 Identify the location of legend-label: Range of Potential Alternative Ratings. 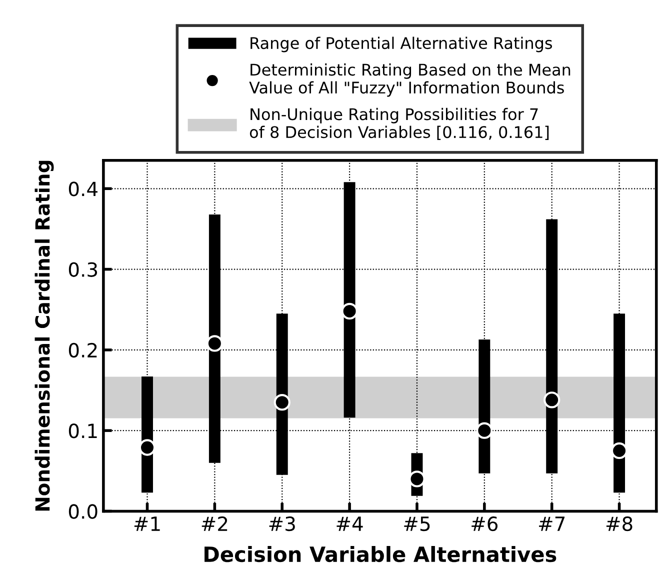
(401, 44).